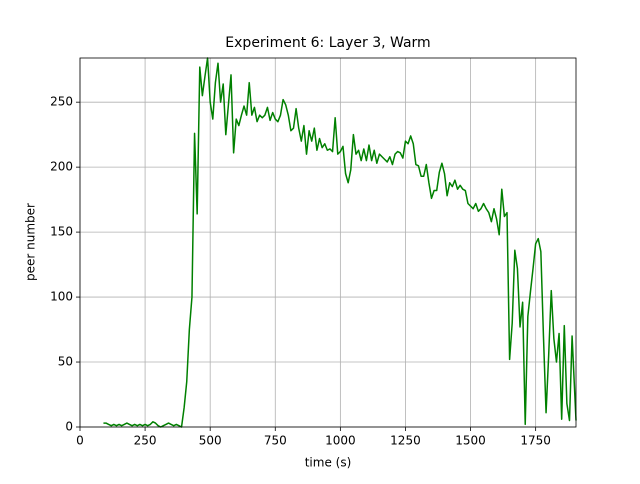 The image size is (640, 484). Describe the element at coordinates (210, 441) in the screenshot. I see `x-tick-label: 500` at that location.